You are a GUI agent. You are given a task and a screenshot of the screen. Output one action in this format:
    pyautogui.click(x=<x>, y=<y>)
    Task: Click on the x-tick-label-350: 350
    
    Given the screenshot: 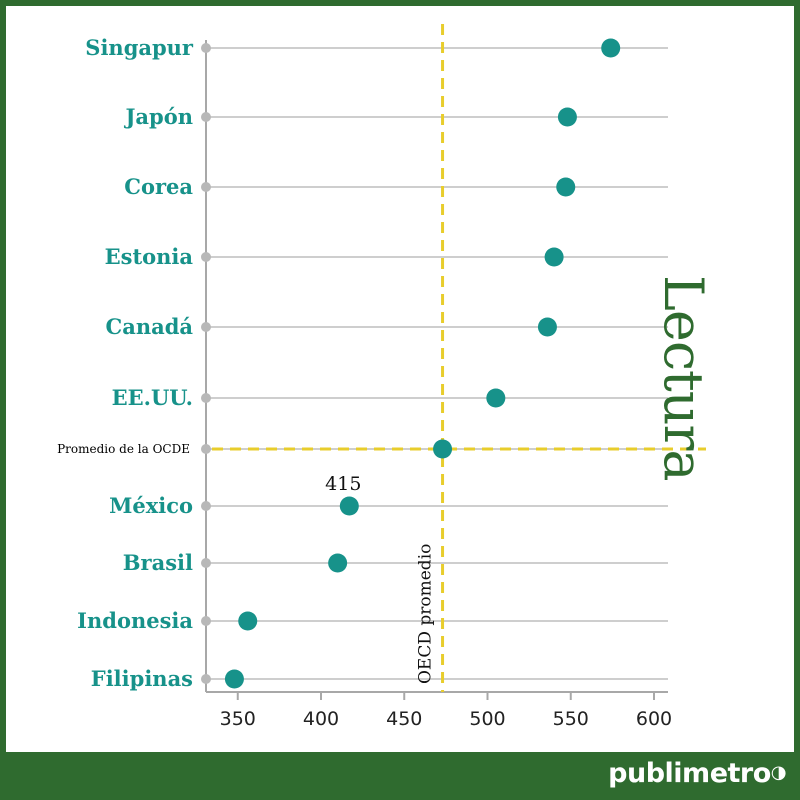 What is the action you would take?
    pyautogui.click(x=238, y=719)
    